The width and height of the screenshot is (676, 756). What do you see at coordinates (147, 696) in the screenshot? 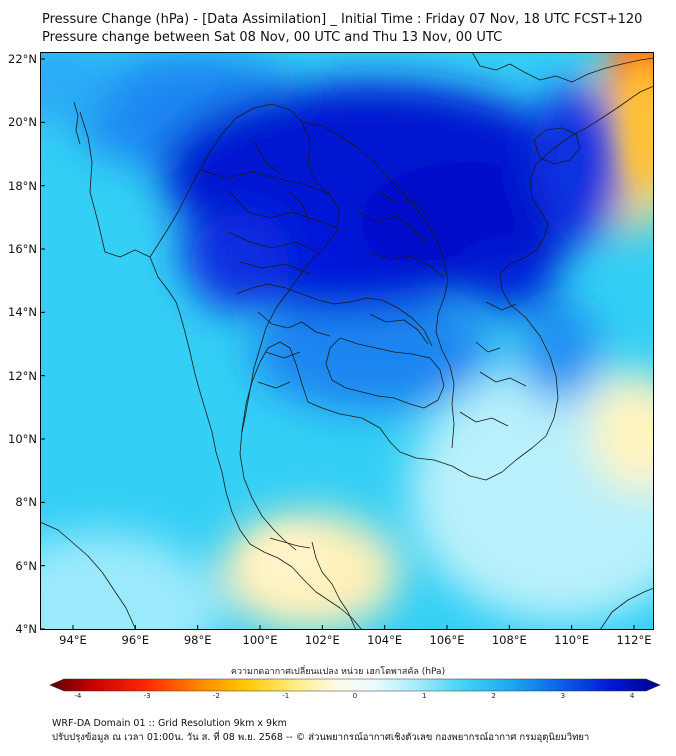
I see `colorbar-tick: -3` at bounding box center [147, 696].